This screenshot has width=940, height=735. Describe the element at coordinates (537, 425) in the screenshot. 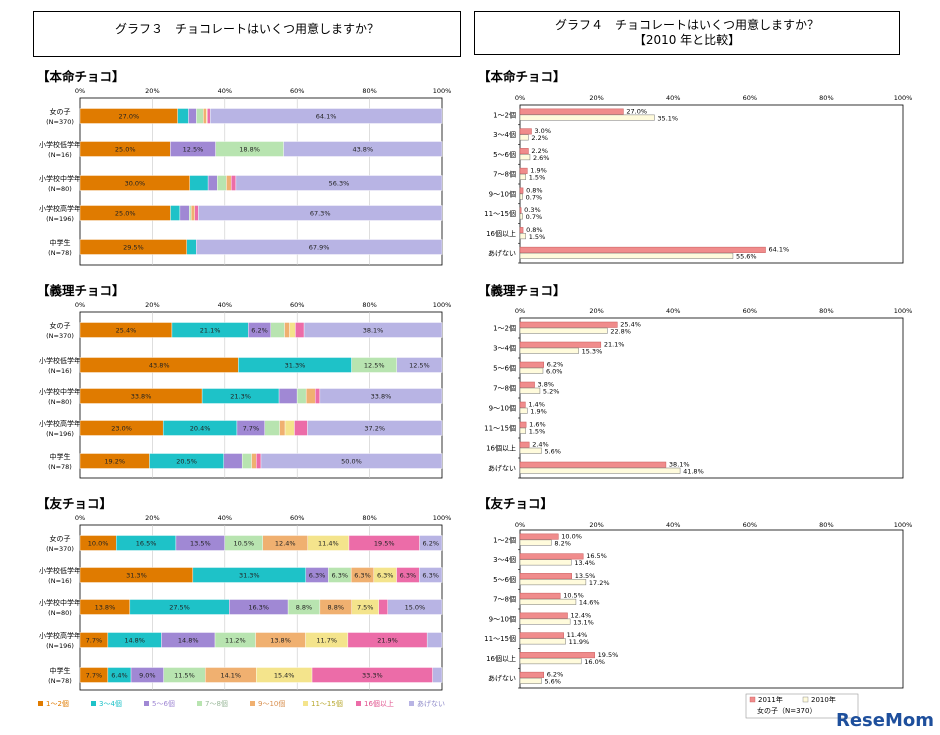

I see `value-label-2011: 1.6%` at that location.